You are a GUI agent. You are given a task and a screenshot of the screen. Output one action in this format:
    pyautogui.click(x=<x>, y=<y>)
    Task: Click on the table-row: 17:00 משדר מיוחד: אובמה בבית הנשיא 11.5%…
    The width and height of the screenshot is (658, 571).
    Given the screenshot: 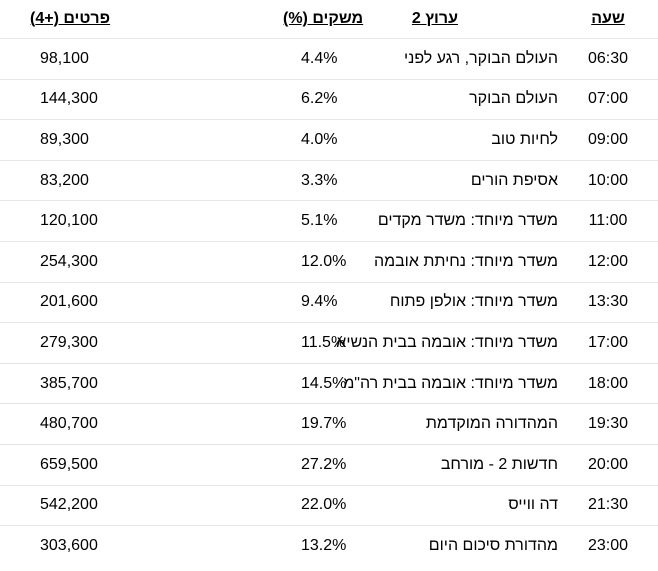 What is the action you would take?
    pyautogui.click(x=329, y=343)
    